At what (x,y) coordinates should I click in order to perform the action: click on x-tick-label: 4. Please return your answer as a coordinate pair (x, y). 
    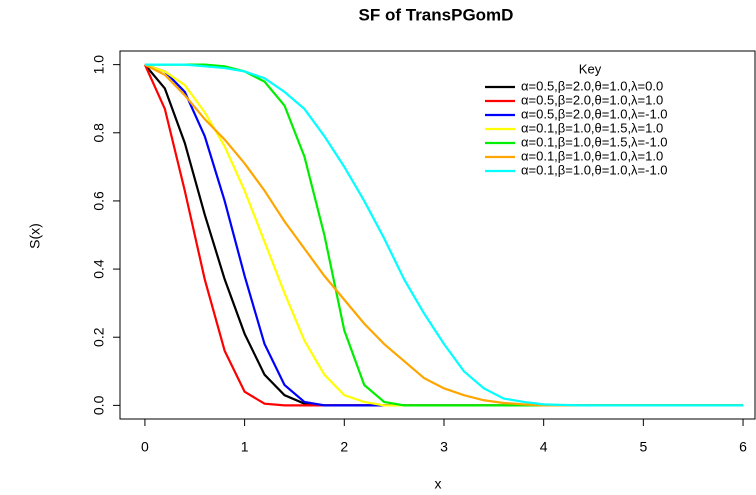
    Looking at the image, I should click on (544, 447).